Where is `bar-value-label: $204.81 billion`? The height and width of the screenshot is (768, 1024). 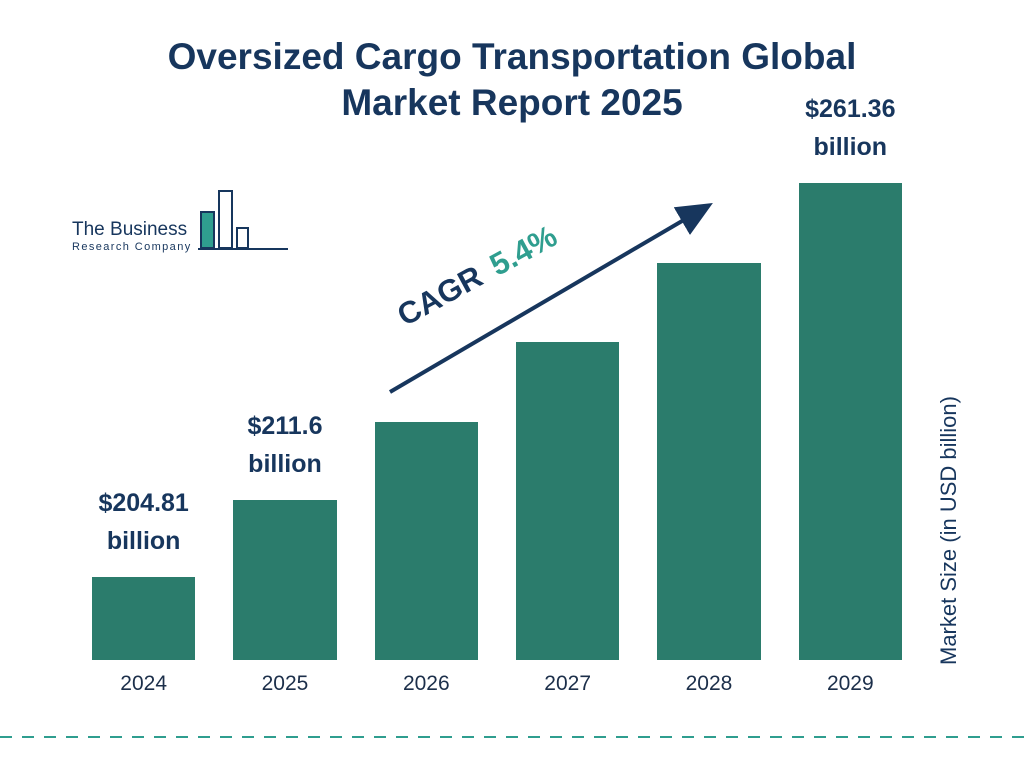 bar-value-label: $204.81 billion is located at coordinates (143, 522).